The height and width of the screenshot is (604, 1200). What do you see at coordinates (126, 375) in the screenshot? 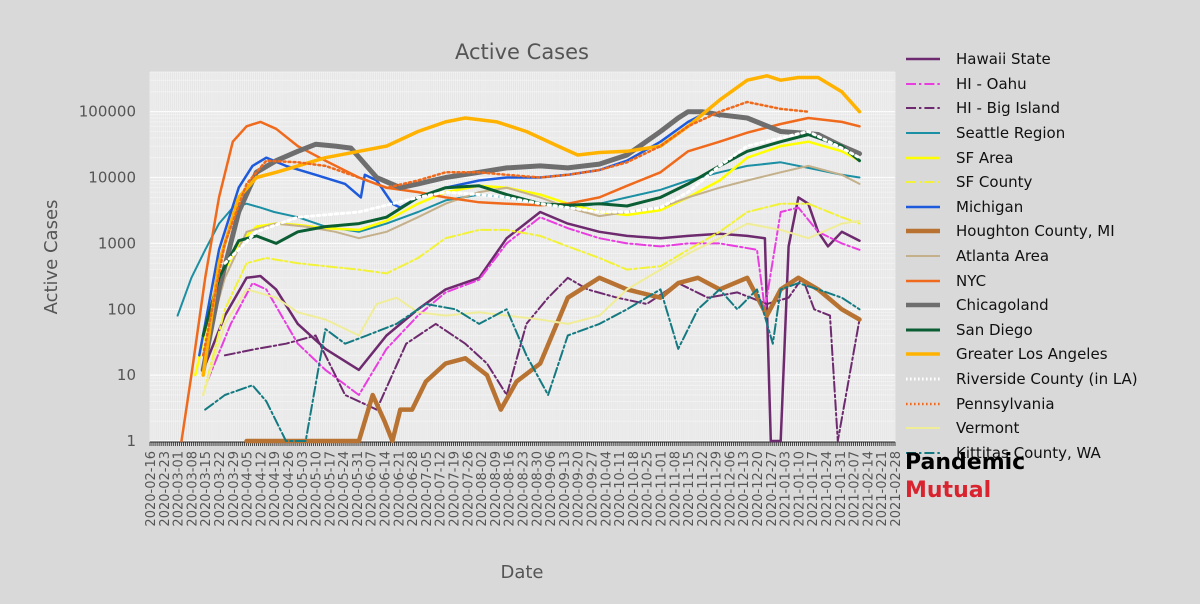
I see `y-tick-label: 10` at bounding box center [126, 375].